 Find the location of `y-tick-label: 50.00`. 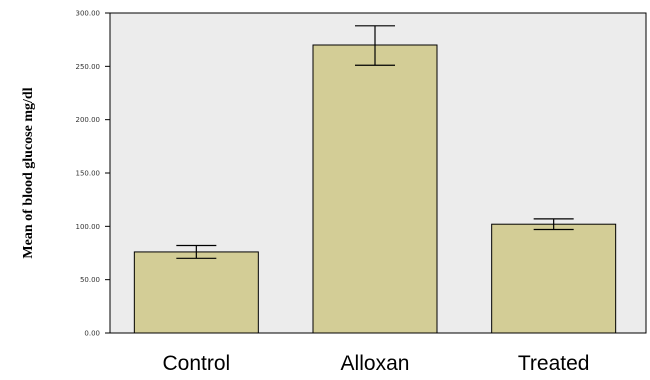

y-tick-label: 50.00 is located at coordinates (90, 280).